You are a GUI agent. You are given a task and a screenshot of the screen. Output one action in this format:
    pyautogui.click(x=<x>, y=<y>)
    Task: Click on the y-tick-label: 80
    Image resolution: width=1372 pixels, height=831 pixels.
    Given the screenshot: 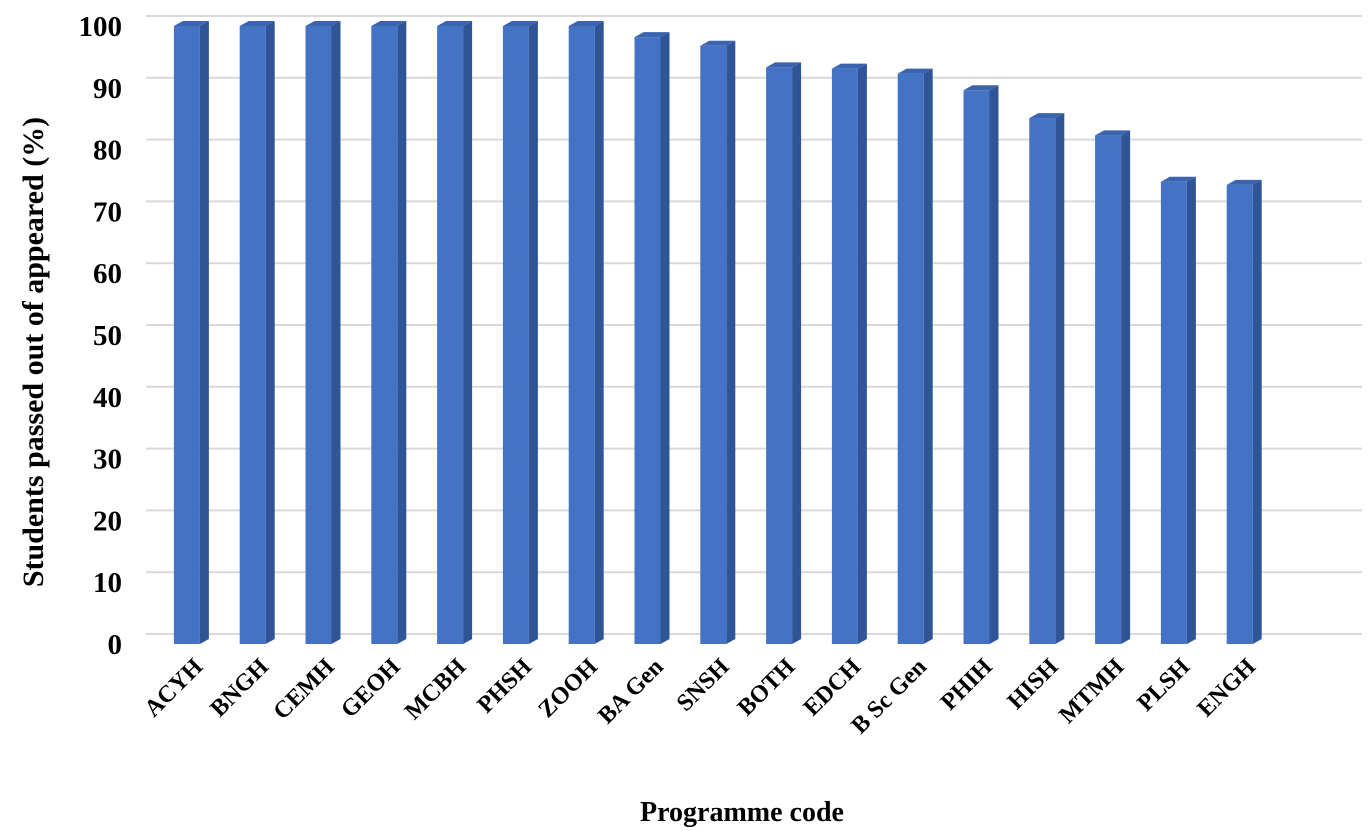 What is the action you would take?
    pyautogui.click(x=107, y=151)
    